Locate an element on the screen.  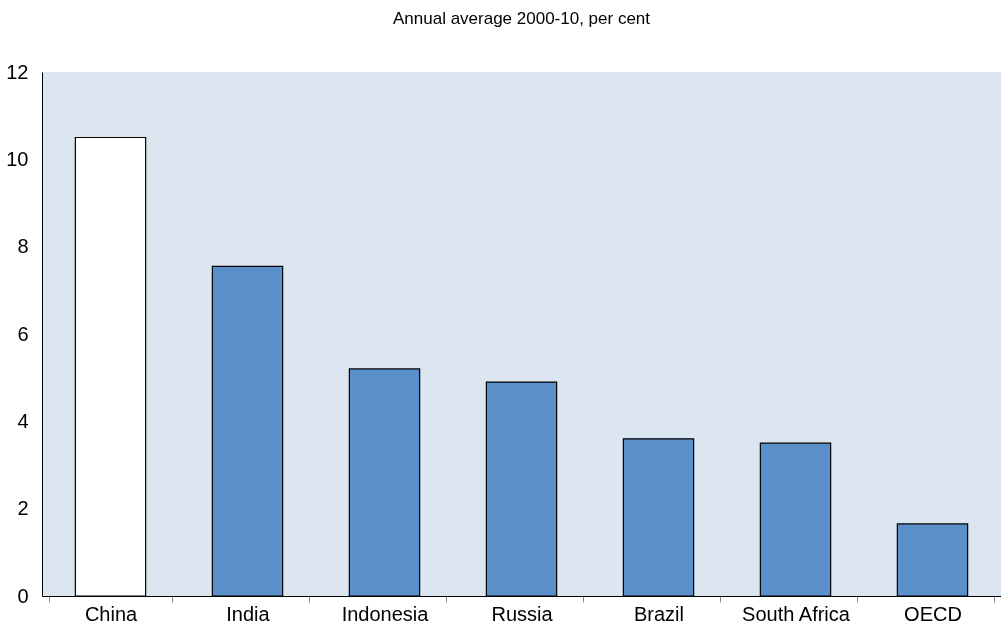
y-tick-label: 8 is located at coordinates (23, 246).